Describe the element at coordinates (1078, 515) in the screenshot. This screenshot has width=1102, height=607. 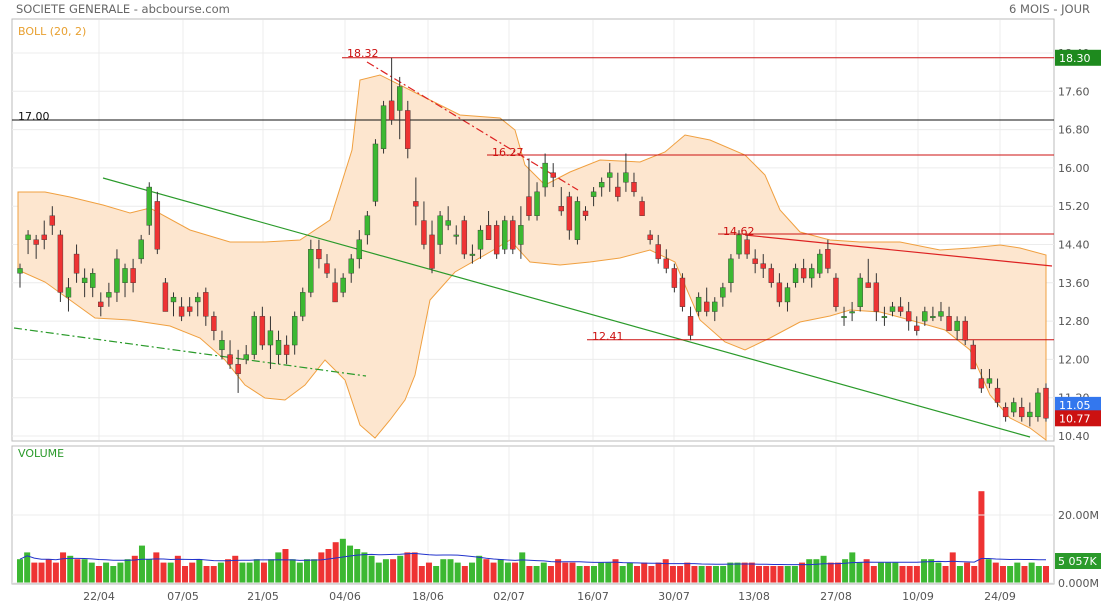
I see `volume-tick-label: 20.00M` at that location.